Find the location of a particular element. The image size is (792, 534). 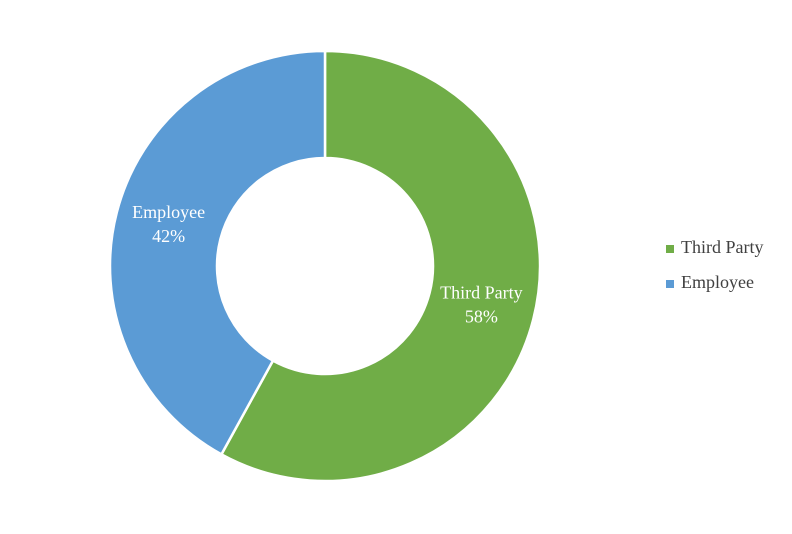

legend-label: Third Party is located at coordinates (722, 247).